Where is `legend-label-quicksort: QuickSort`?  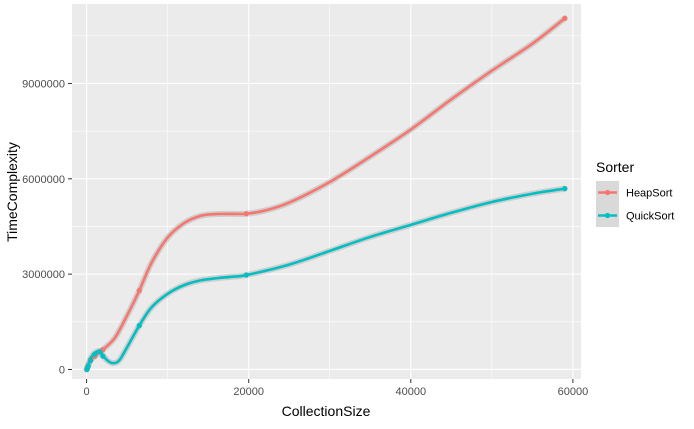 legend-label-quicksort: QuickSort is located at coordinates (650, 217).